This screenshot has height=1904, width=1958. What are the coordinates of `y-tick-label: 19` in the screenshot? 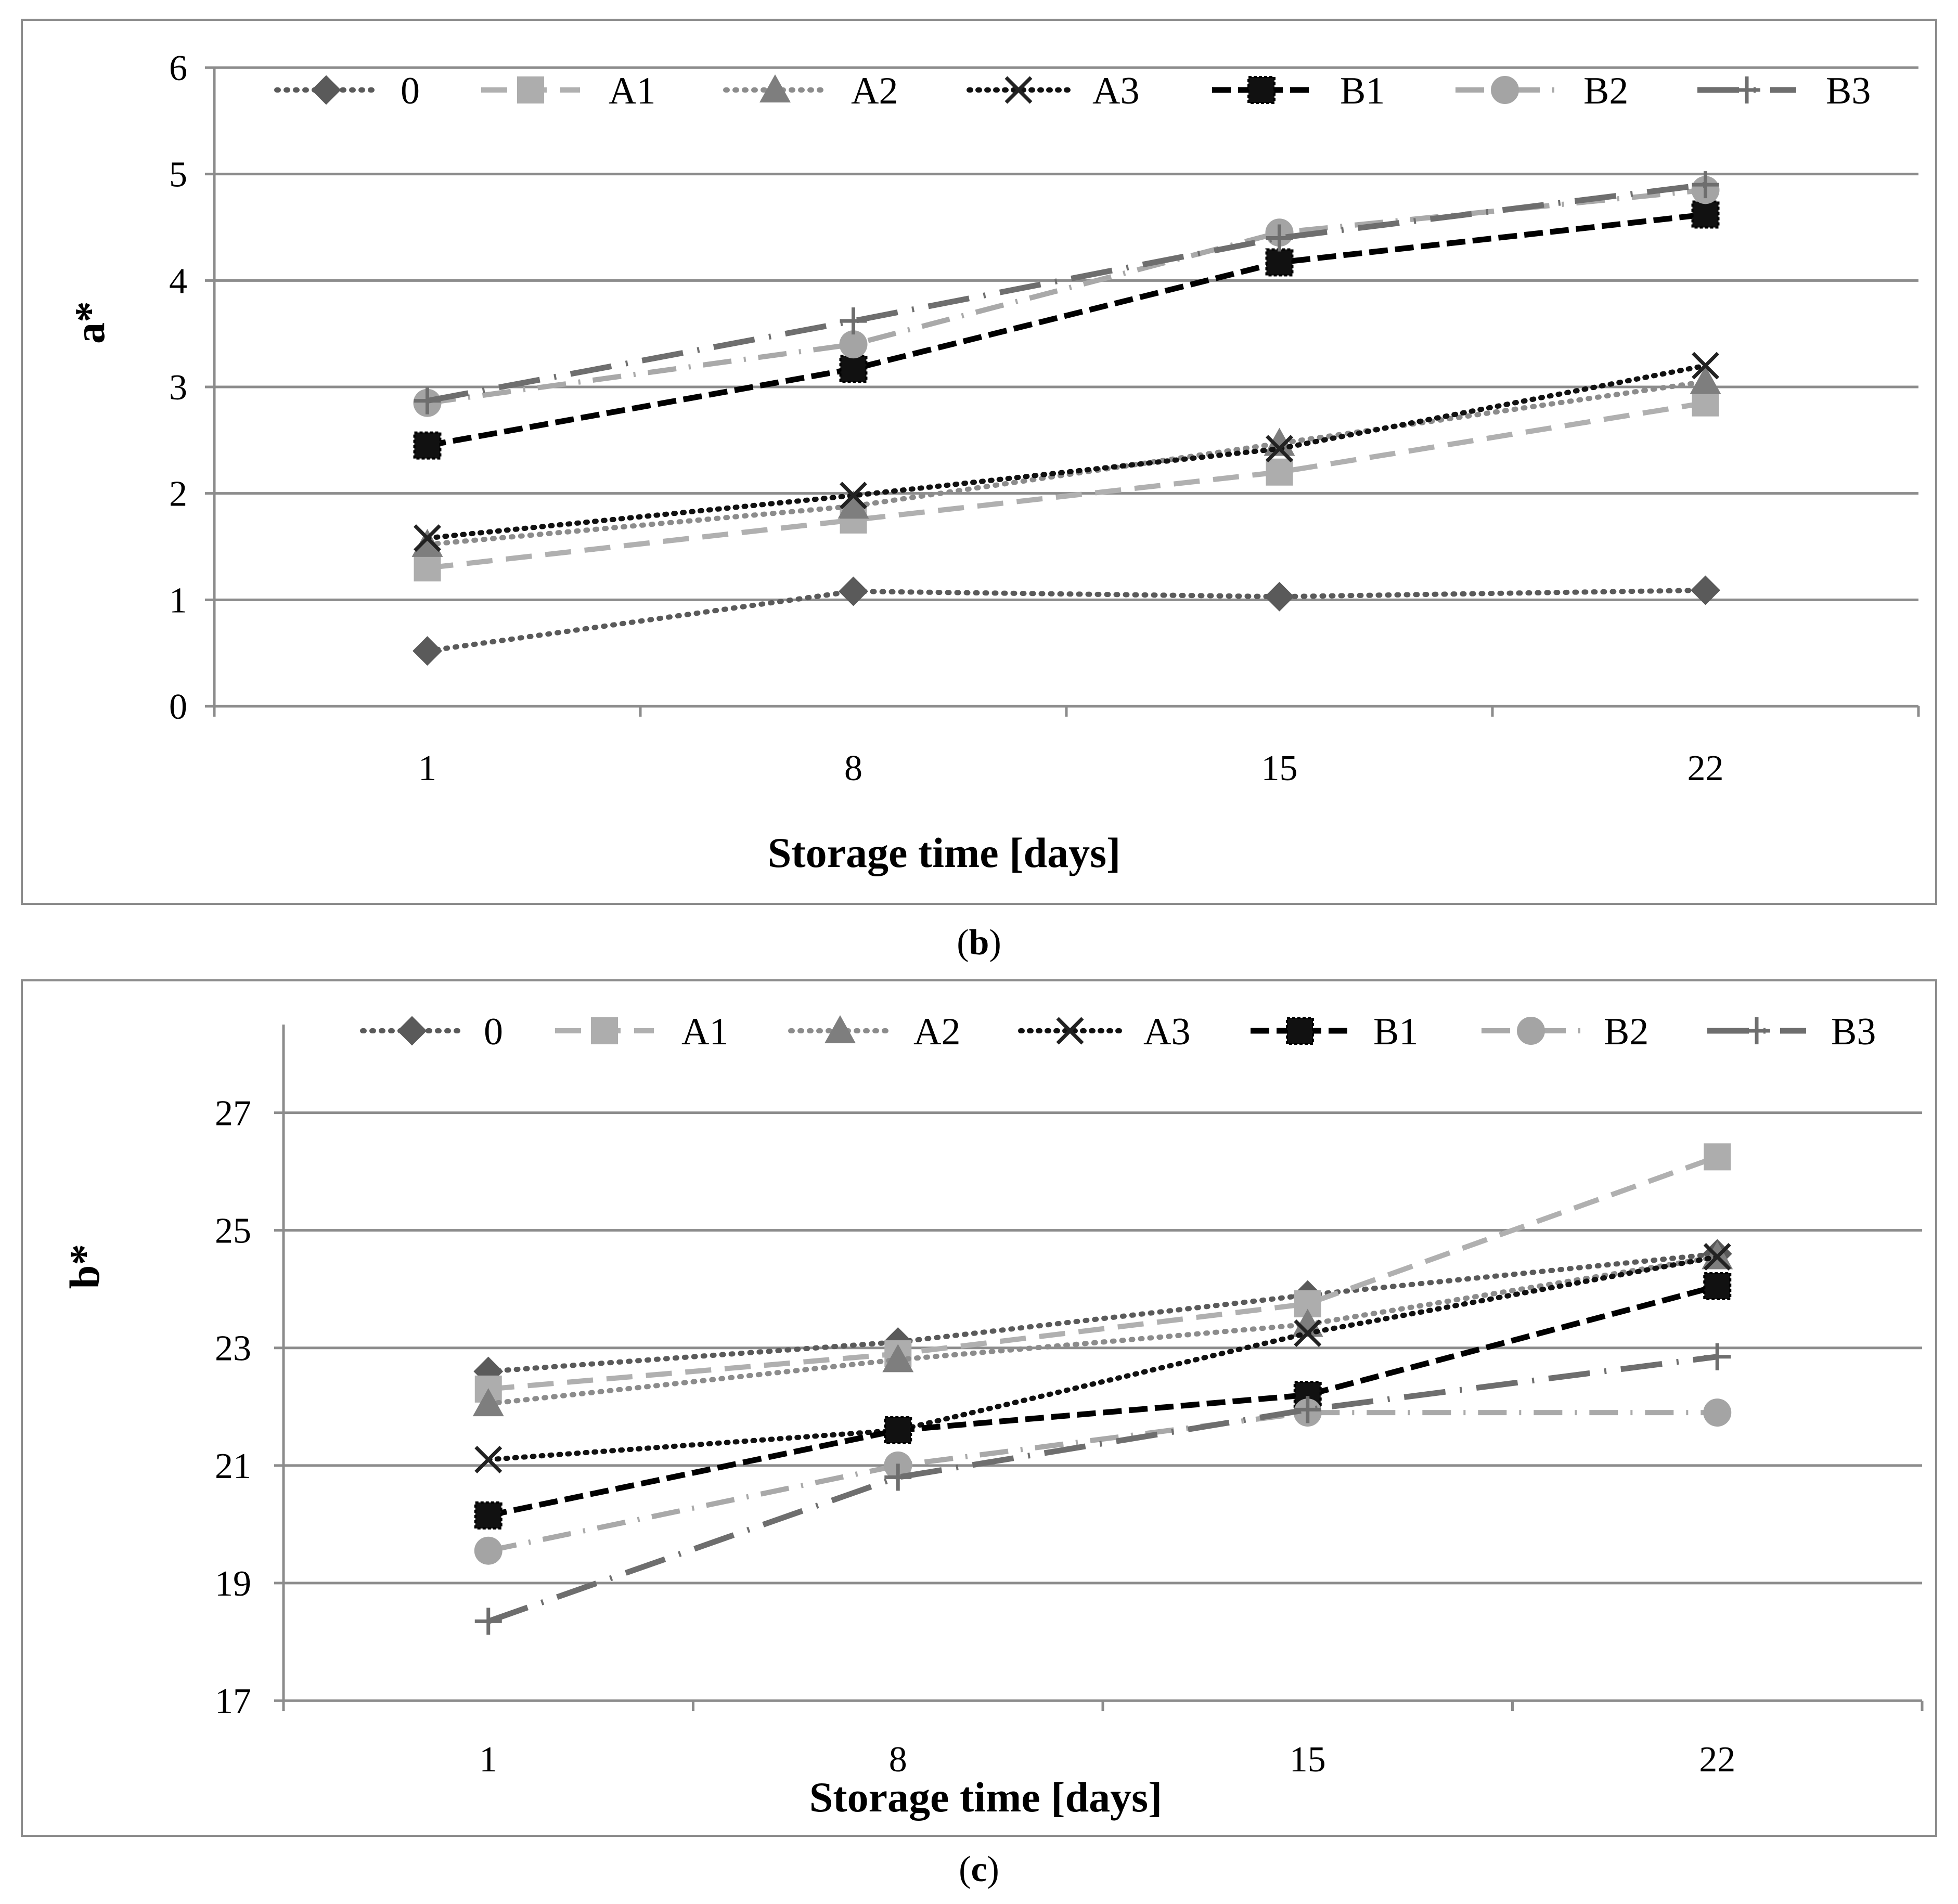 It's located at (233, 1584).